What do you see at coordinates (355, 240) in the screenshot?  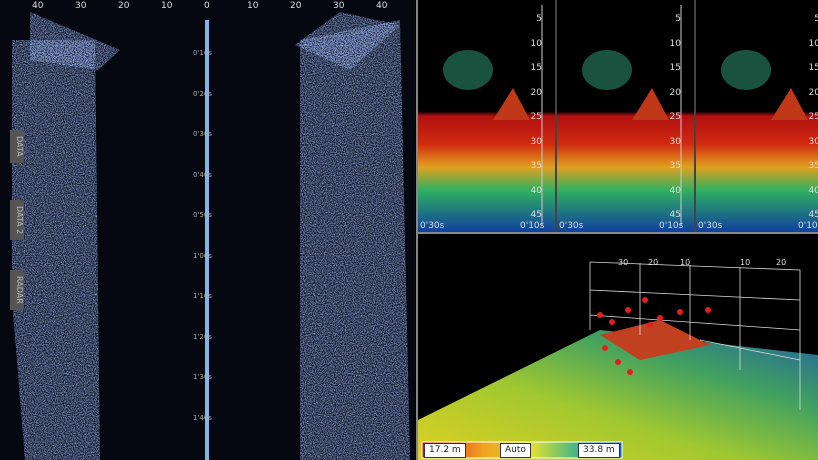 I see `starboard-echo` at bounding box center [355, 240].